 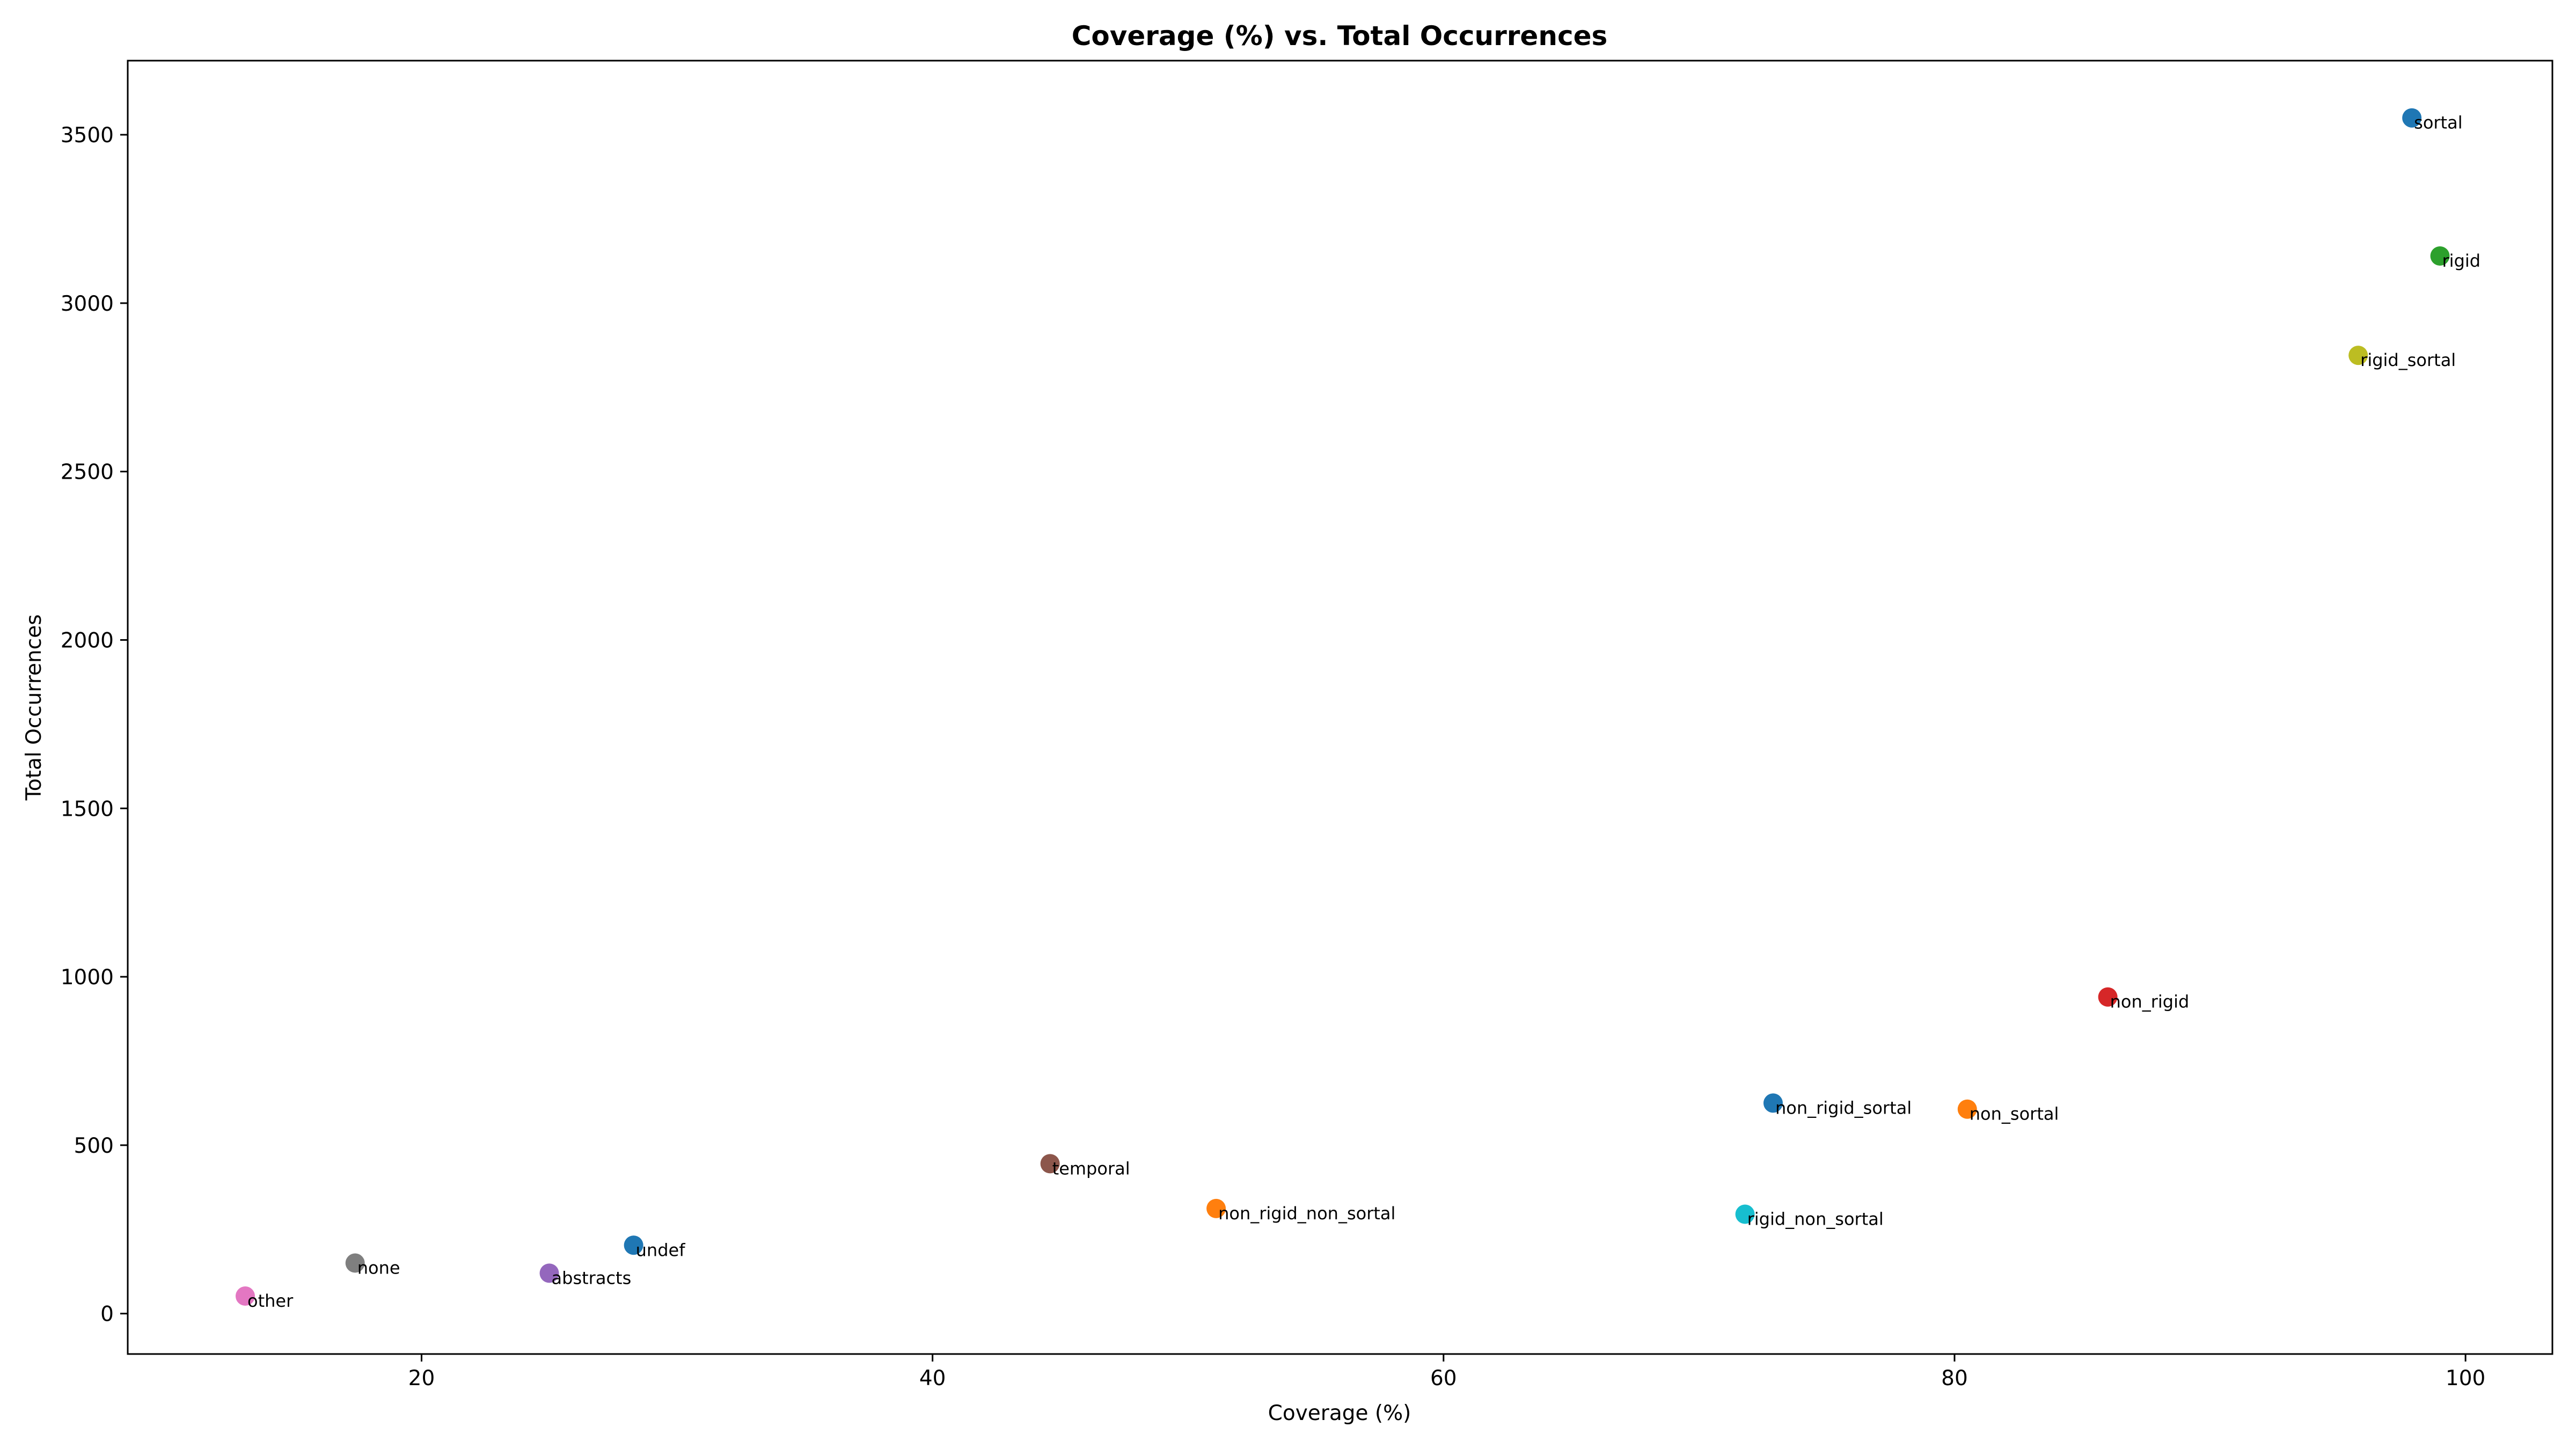 I want to click on y-tick-label: 500, so click(x=94, y=1146).